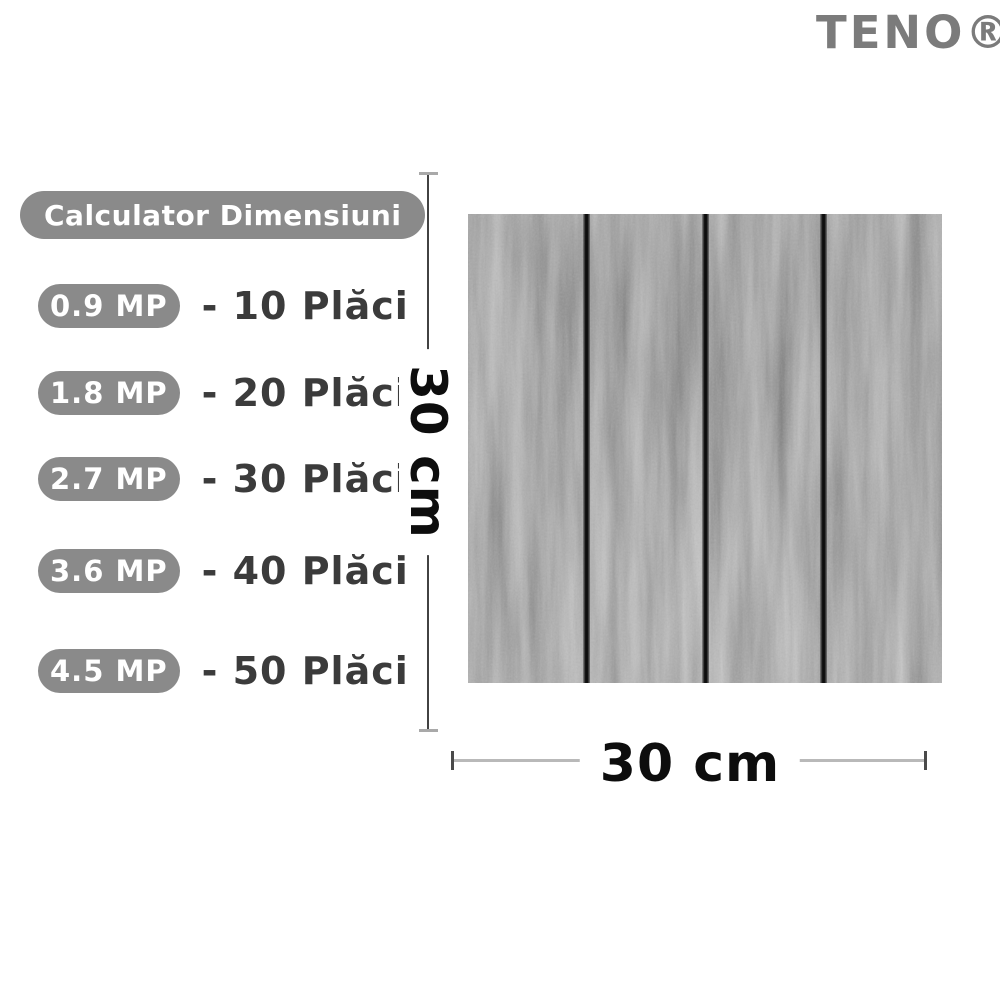 This screenshot has width=1000, height=1000. Describe the element at coordinates (305, 479) in the screenshot. I see `row-result: - 30 Plăci` at that location.